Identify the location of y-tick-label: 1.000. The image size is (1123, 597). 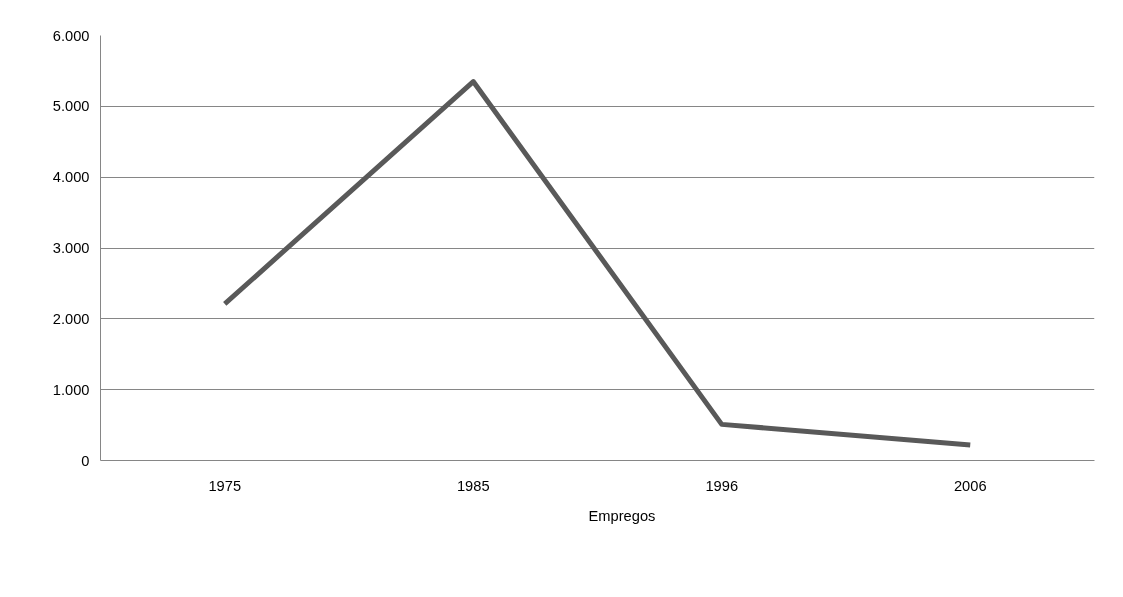
(71, 389).